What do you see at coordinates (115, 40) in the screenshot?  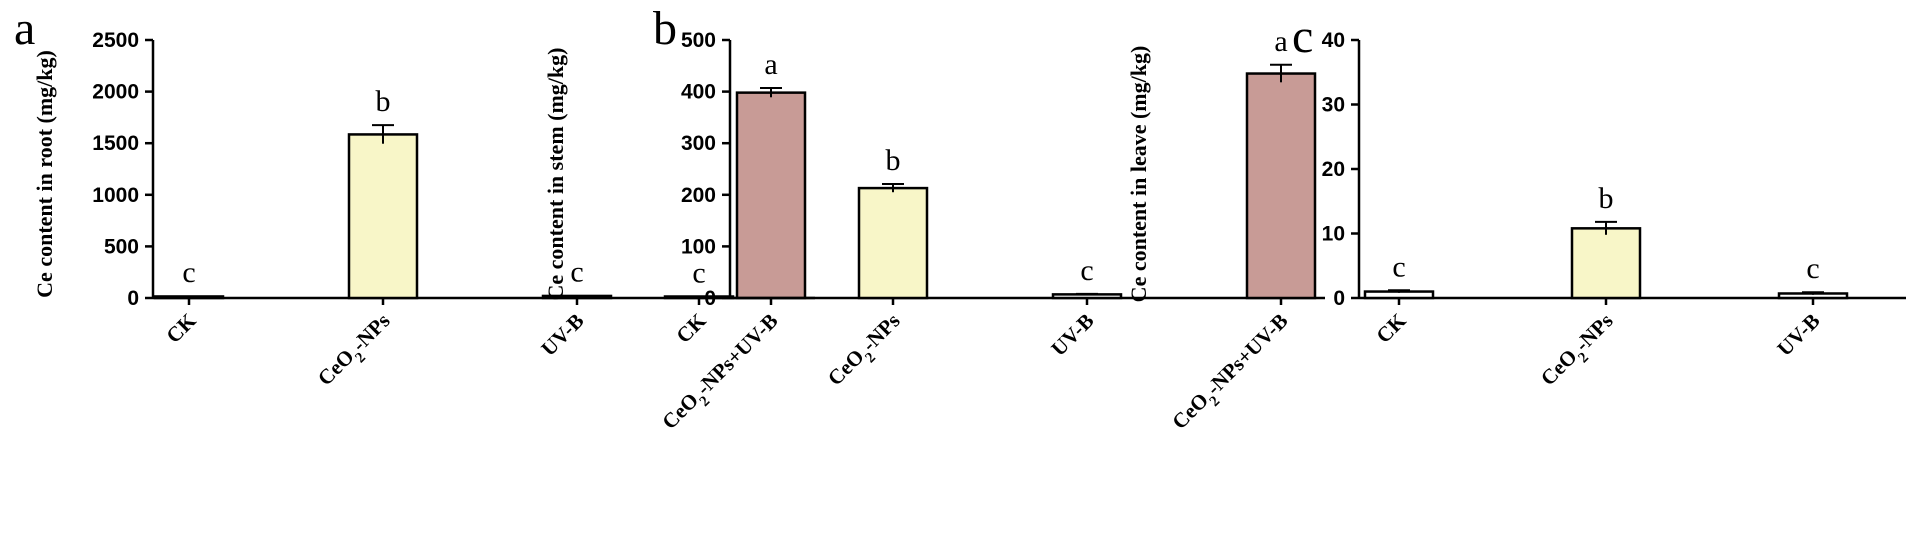 I see `y-tick-label: 2500` at bounding box center [115, 40].